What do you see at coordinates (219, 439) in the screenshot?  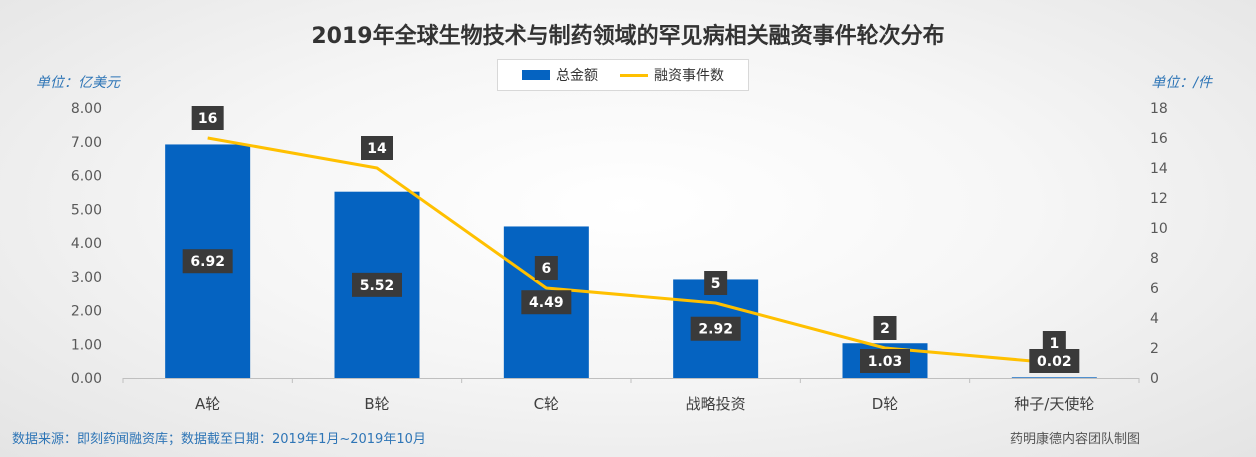 I see `source-note: 数据来源：即刻药闻融资库；数据截至日期：2019年1月~2019年10月` at bounding box center [219, 439].